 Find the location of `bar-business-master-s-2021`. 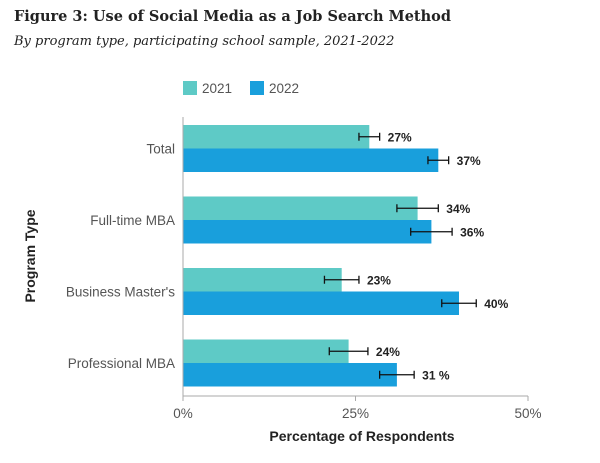

bar-business-master-s-2021 is located at coordinates (262, 280).